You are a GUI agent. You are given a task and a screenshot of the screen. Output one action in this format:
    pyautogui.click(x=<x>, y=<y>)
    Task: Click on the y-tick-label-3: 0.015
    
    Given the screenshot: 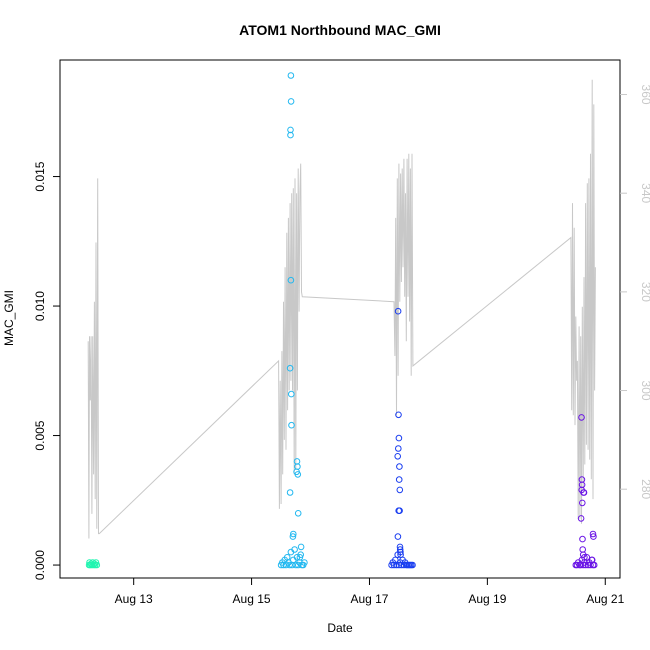 What is the action you would take?
    pyautogui.click(x=40, y=176)
    